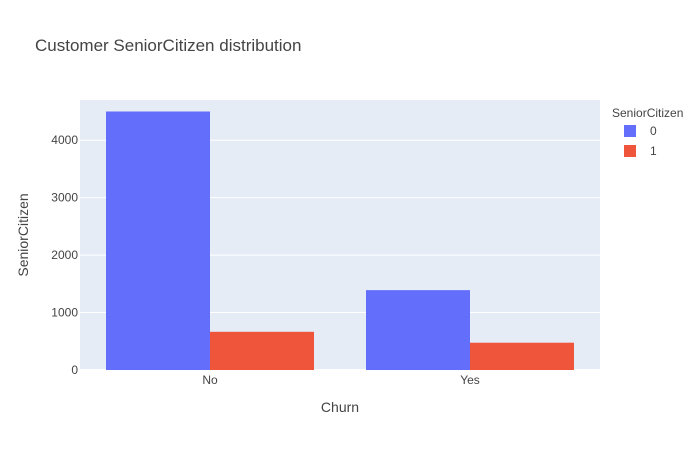 This screenshot has height=455, width=700. I want to click on y-axis-label: SeniorCitizen, so click(23, 234).